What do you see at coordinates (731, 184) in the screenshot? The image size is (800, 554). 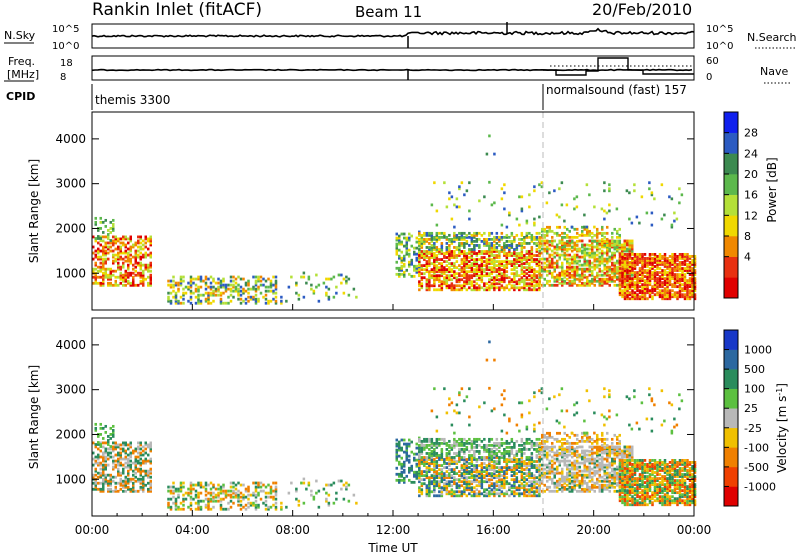 I see `power-colorbar-band` at bounding box center [731, 184].